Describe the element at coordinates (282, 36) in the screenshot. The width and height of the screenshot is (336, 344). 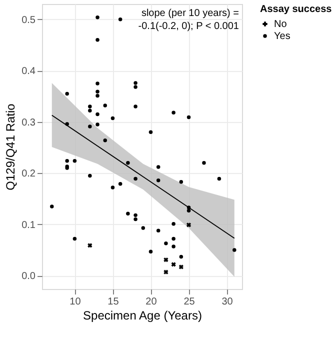
I see `legend-label: Yes` at that location.